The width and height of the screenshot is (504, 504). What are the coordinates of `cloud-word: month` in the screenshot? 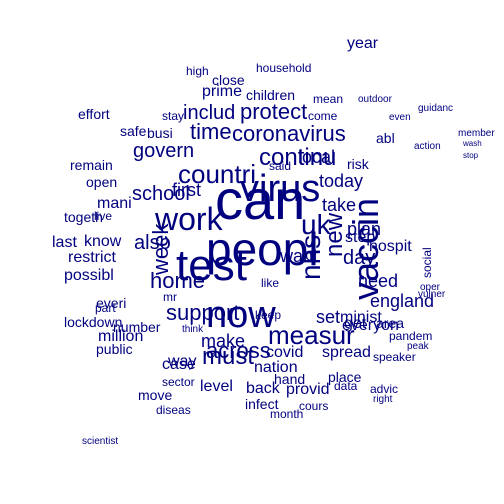 It's located at (287, 414).